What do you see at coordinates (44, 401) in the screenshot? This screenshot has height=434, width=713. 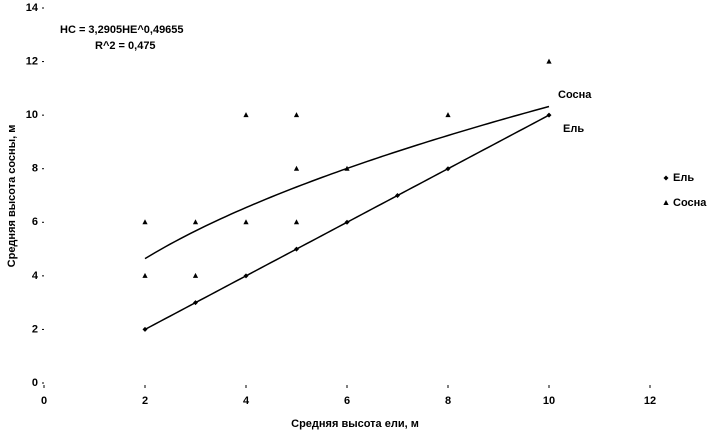 I see `x-tick-label: 0` at bounding box center [44, 401].